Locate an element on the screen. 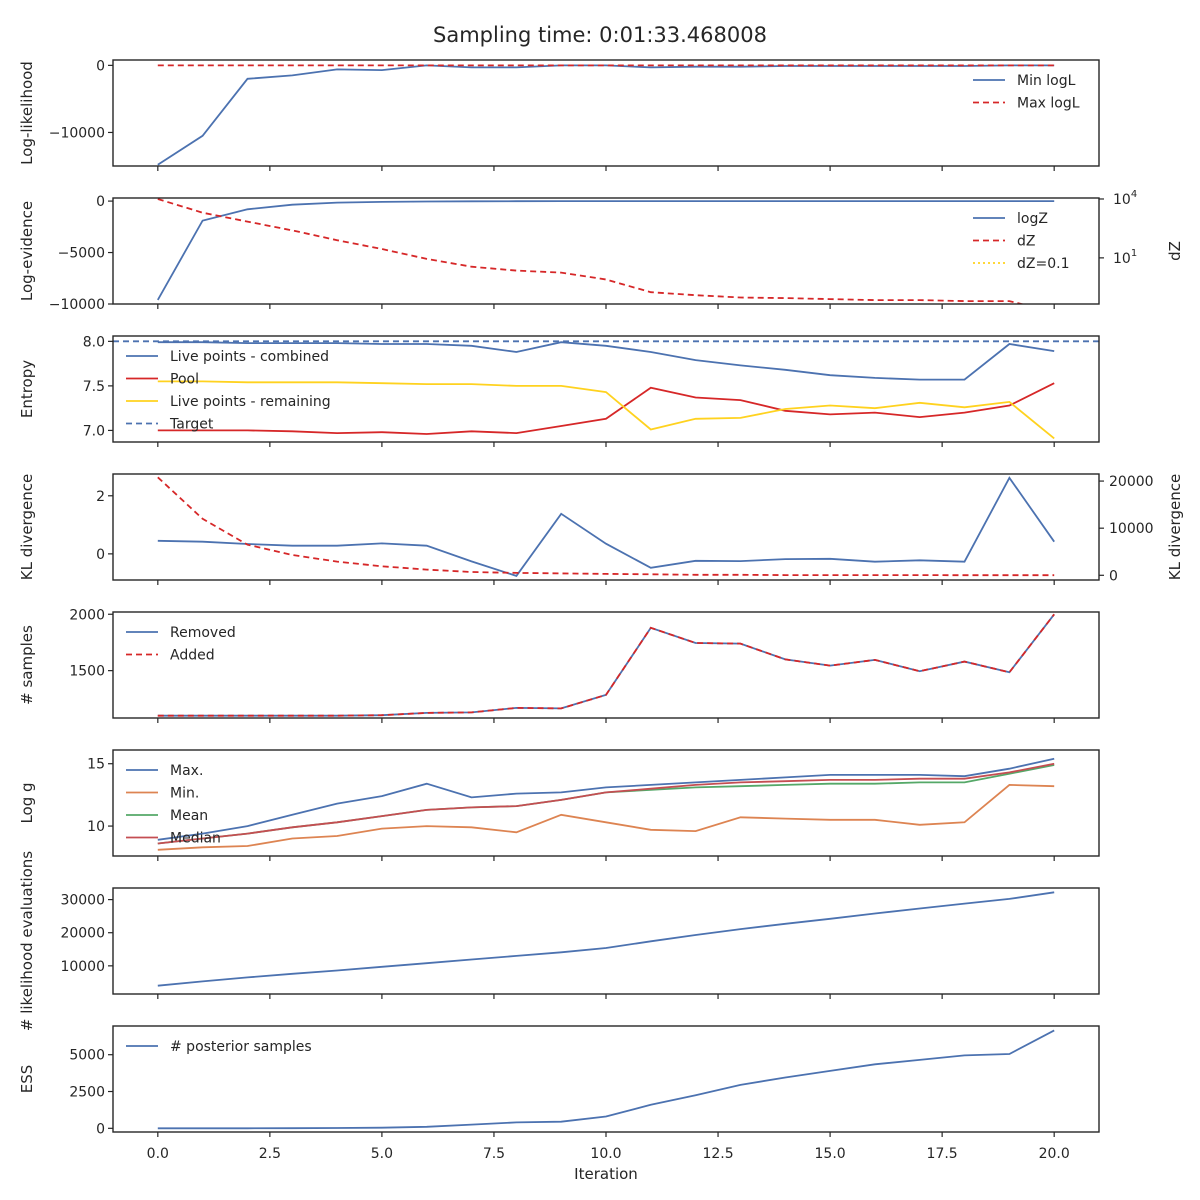  entropy-lines is located at coordinates (606, 390).